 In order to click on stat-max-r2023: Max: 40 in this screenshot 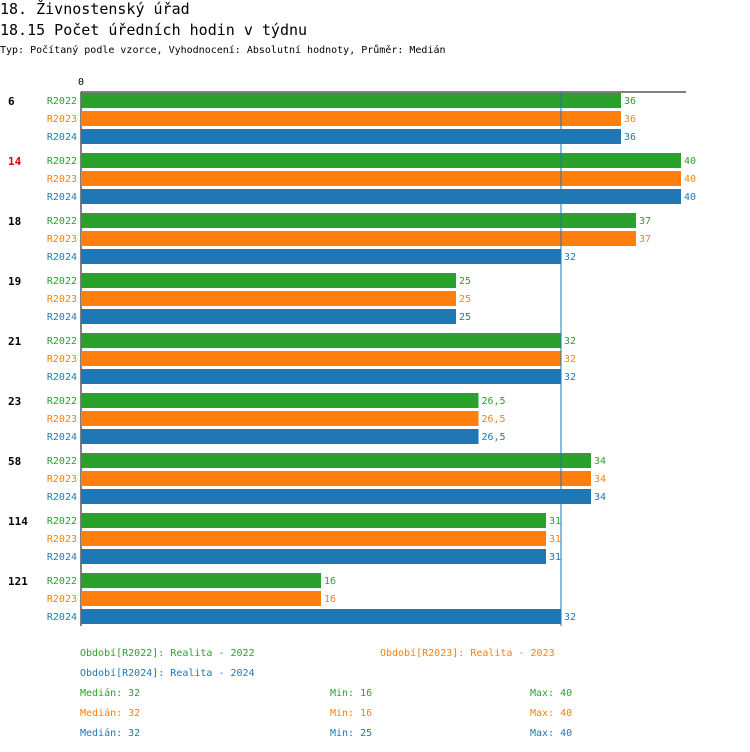, I will do `click(551, 713)`.